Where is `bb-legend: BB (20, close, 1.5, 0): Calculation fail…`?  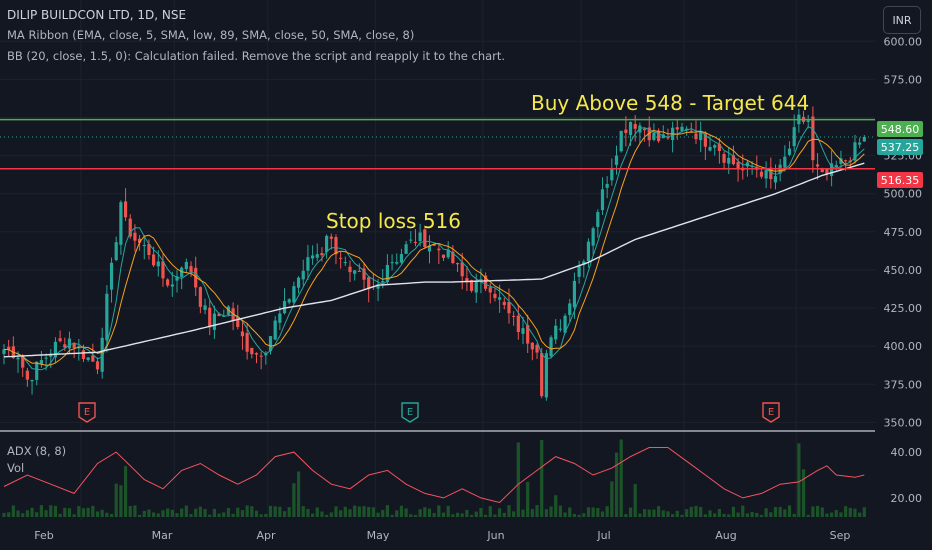
bb-legend: BB (20, close, 1.5, 0): Calculation fail… is located at coordinates (256, 56).